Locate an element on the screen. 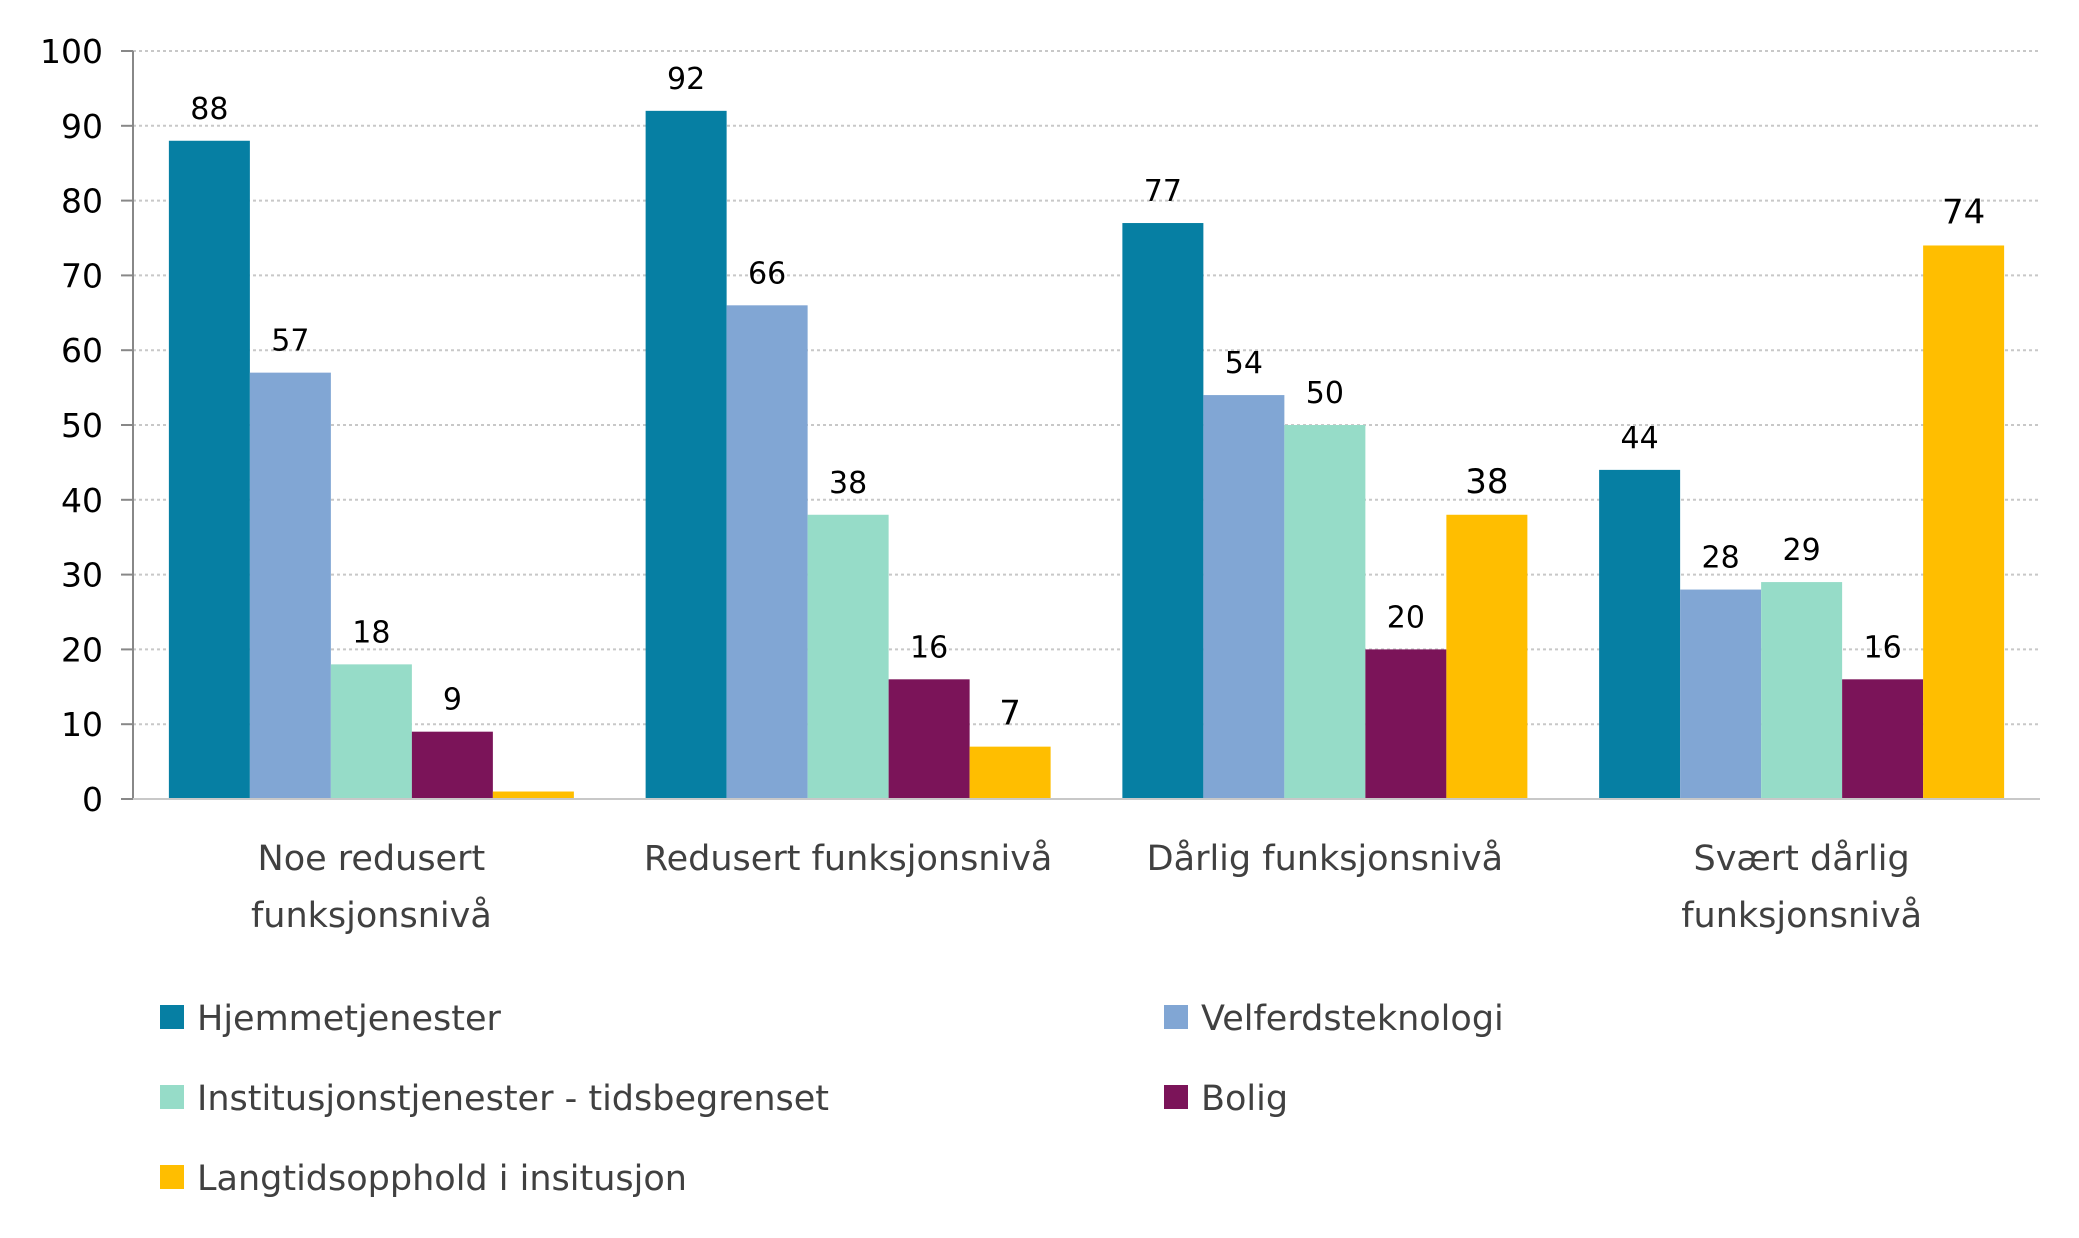 The height and width of the screenshot is (1238, 2079). y-tick-label: 20 is located at coordinates (82, 649).